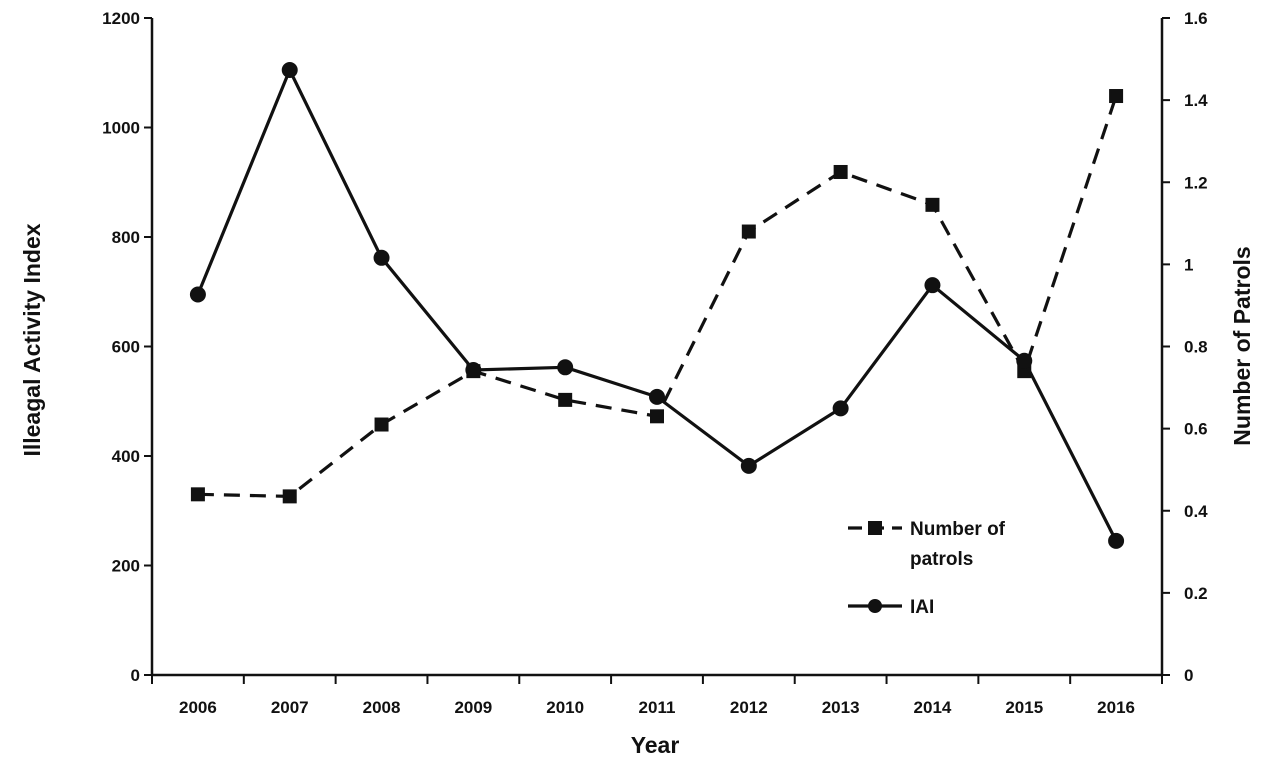  Describe the element at coordinates (290, 707) in the screenshot. I see `x-tick-label: 2007` at that location.